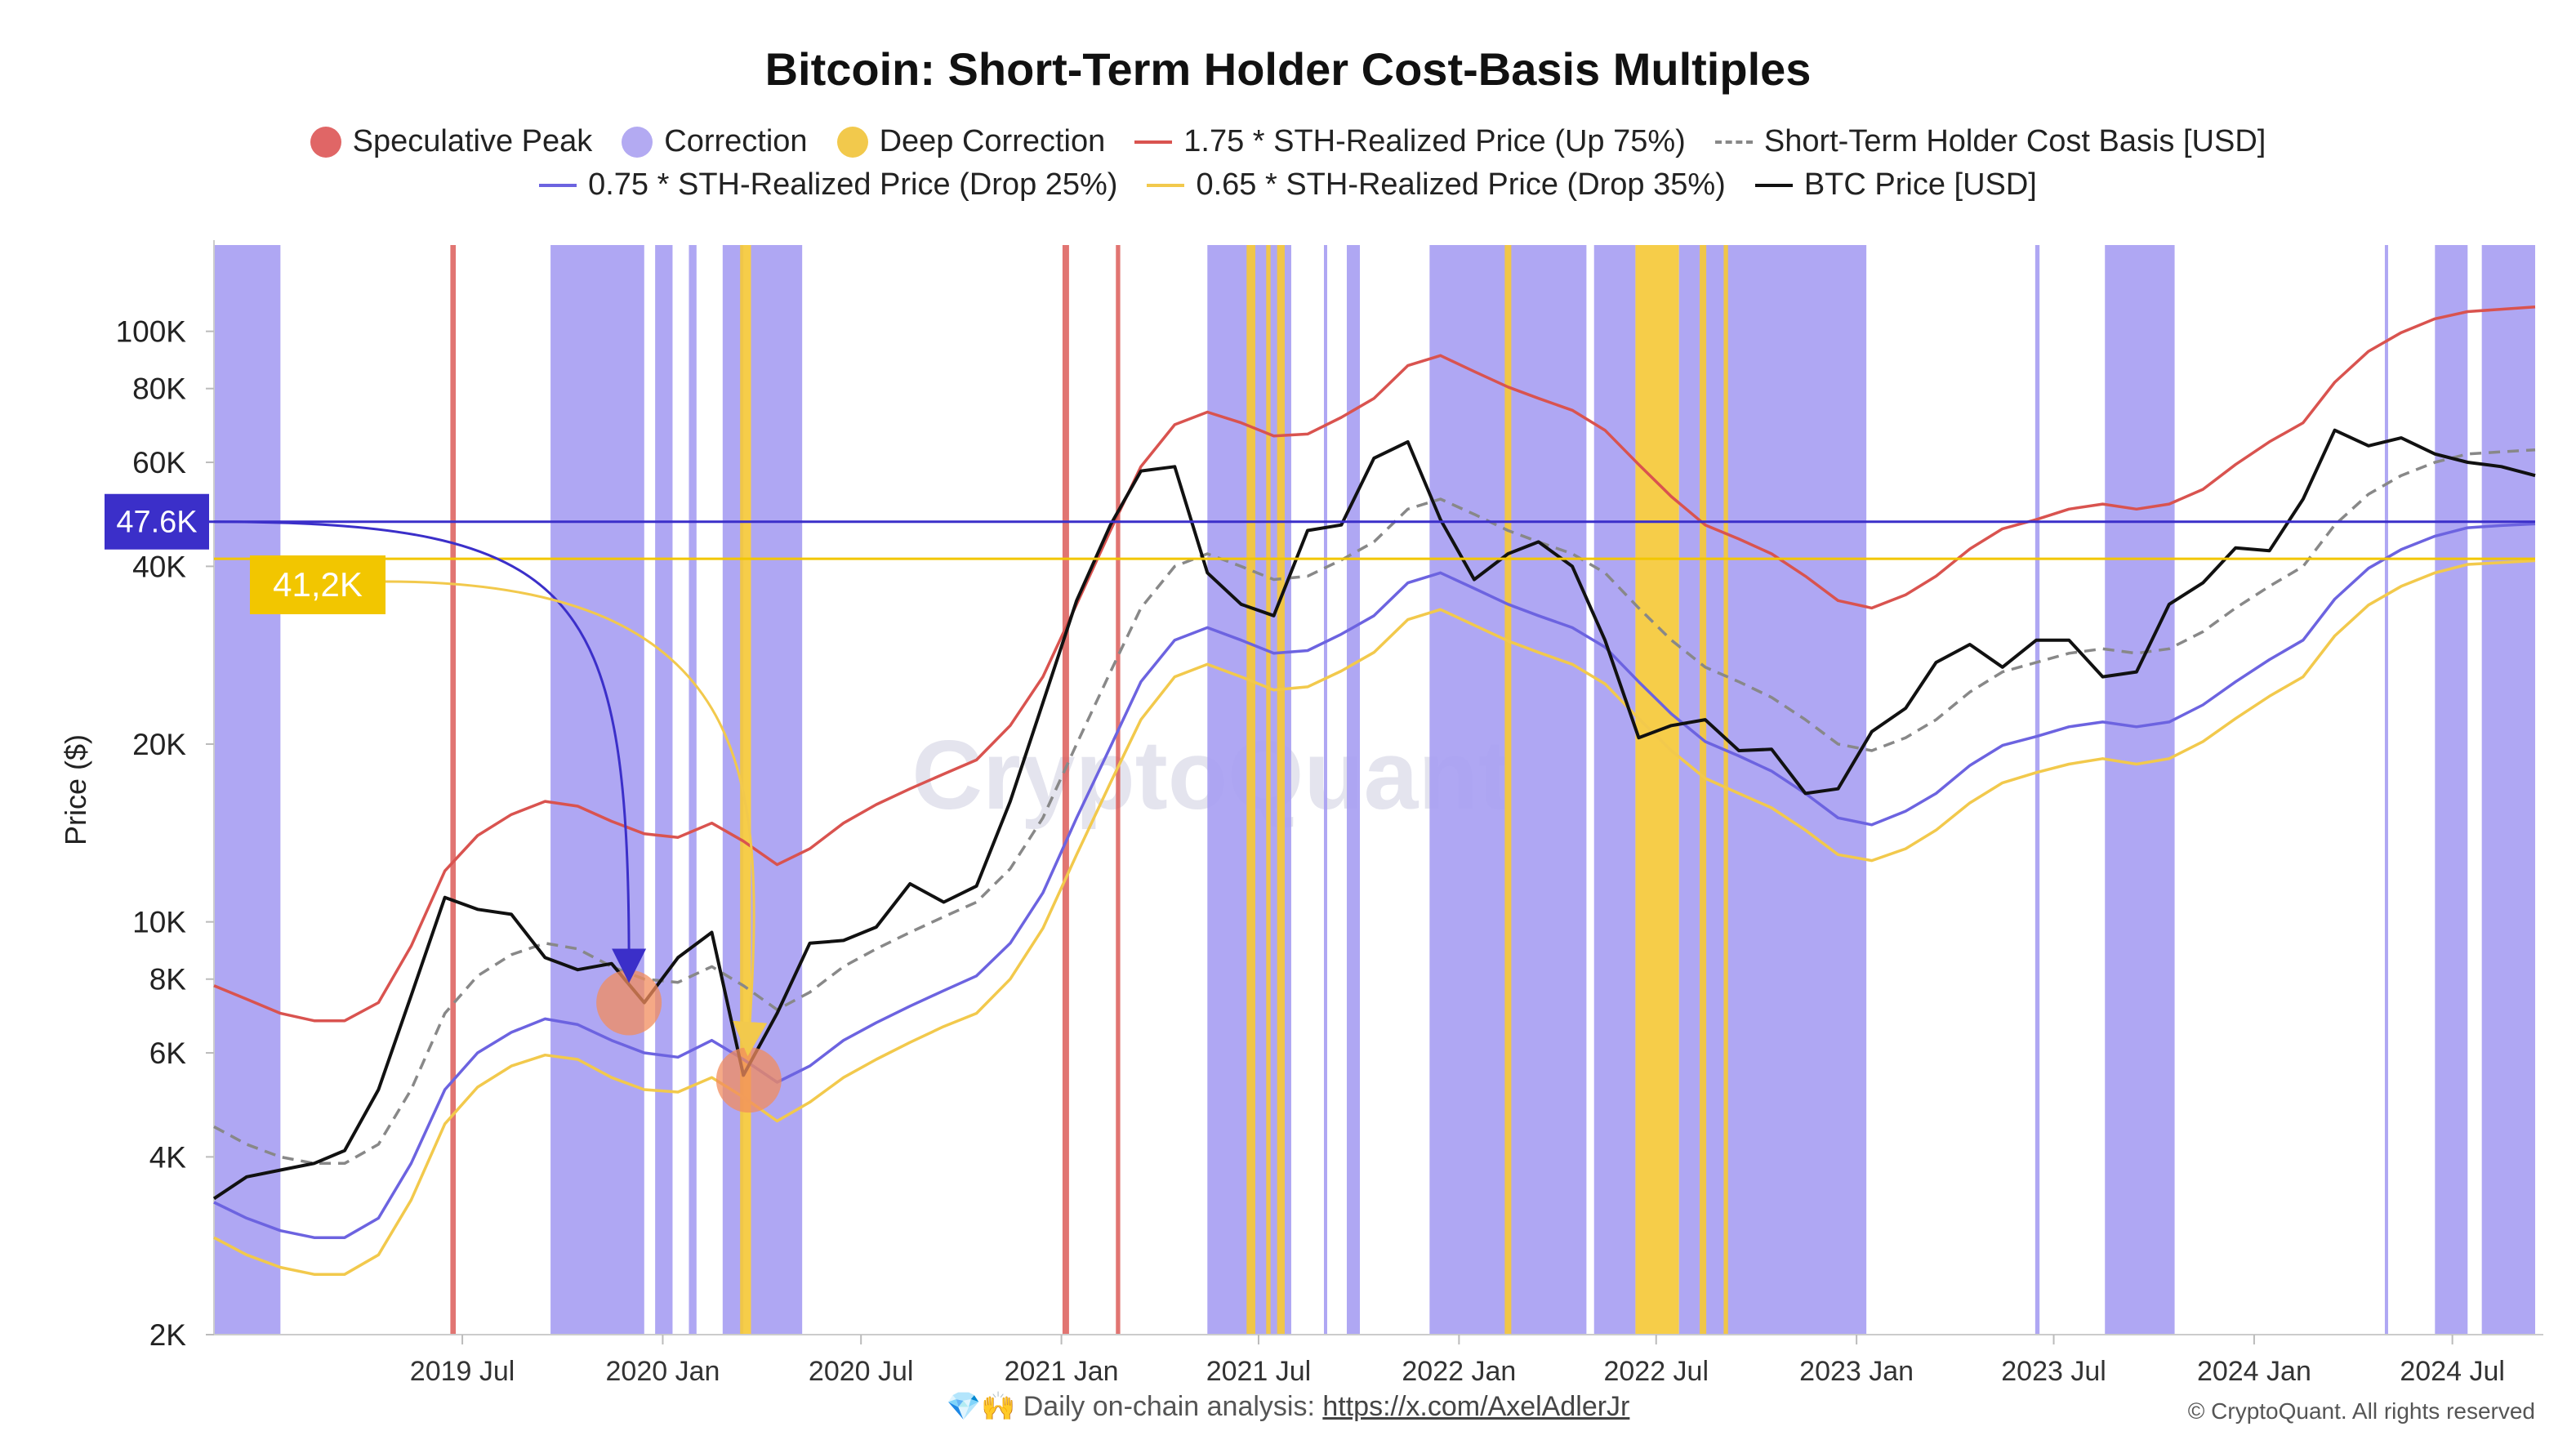 This screenshot has height=1449, width=2576. What do you see at coordinates (2254, 1371) in the screenshot?
I see `x-tick-label: 2024 Jan` at bounding box center [2254, 1371].